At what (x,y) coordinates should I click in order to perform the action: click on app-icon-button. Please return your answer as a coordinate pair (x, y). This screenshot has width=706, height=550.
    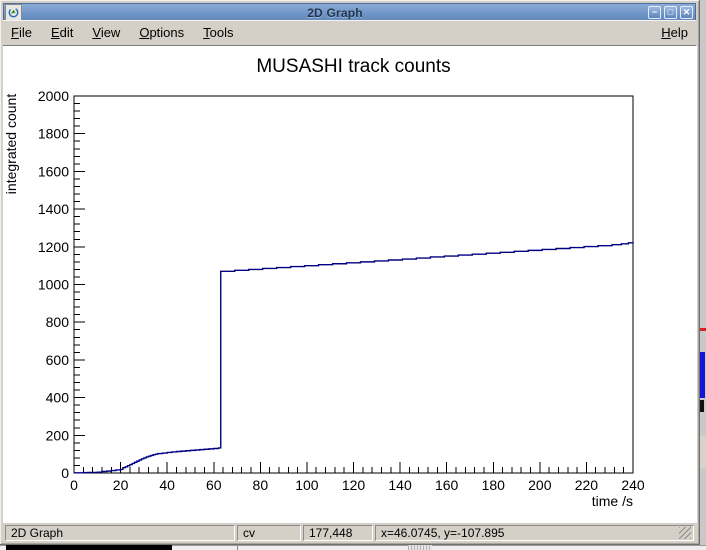
    Looking at the image, I should click on (13, 12).